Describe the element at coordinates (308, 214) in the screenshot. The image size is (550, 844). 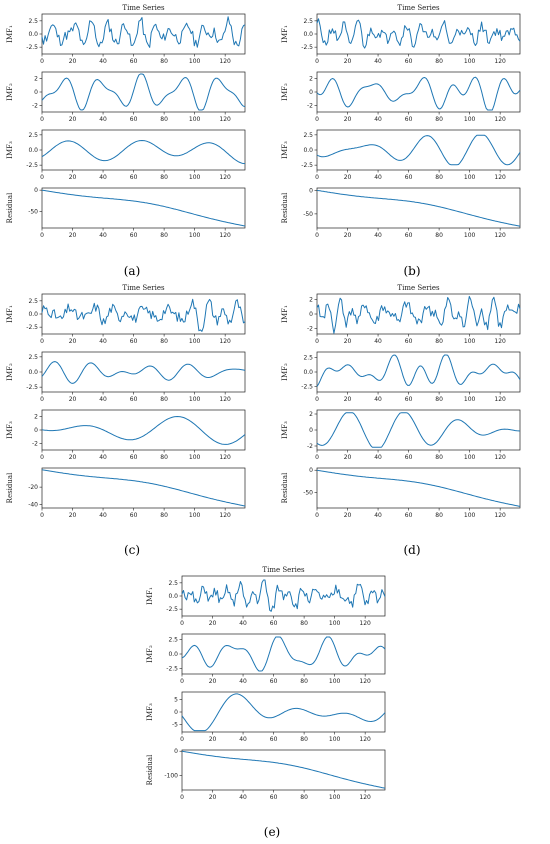
I see `y-tick-label: -50` at that location.